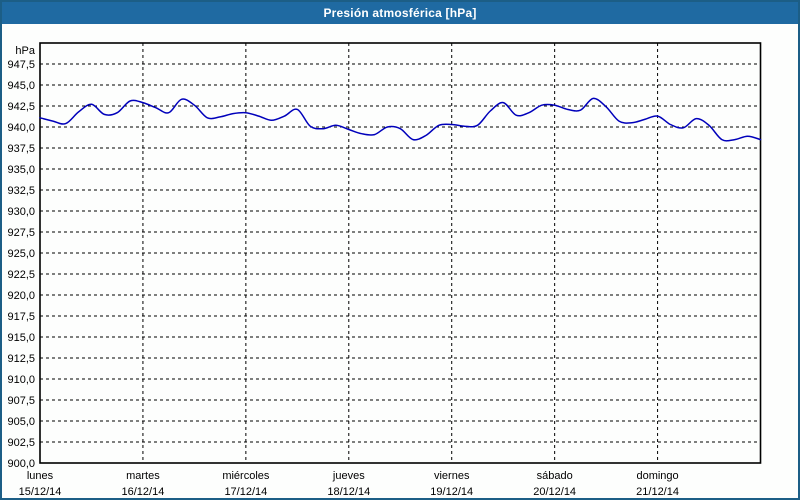 This screenshot has width=800, height=503. What do you see at coordinates (21, 191) in the screenshot?
I see `y-tick-label: 932,5` at bounding box center [21, 191].